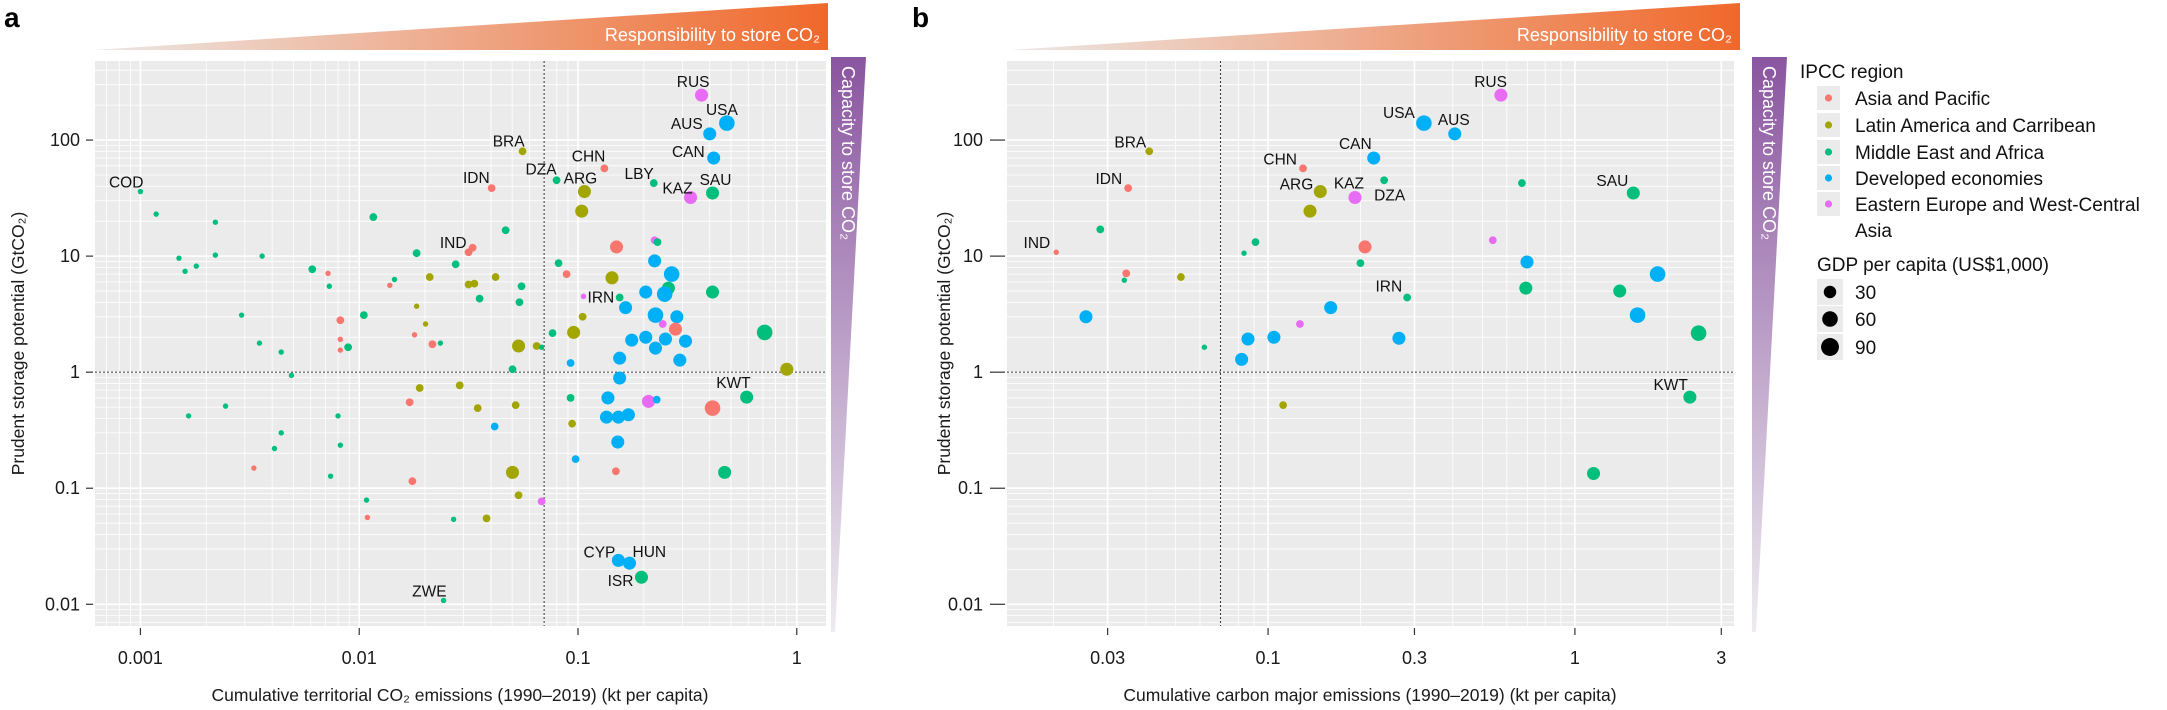 The width and height of the screenshot is (2167, 710). Describe the element at coordinates (727, 123) in the screenshot. I see `data-point-usa` at that location.